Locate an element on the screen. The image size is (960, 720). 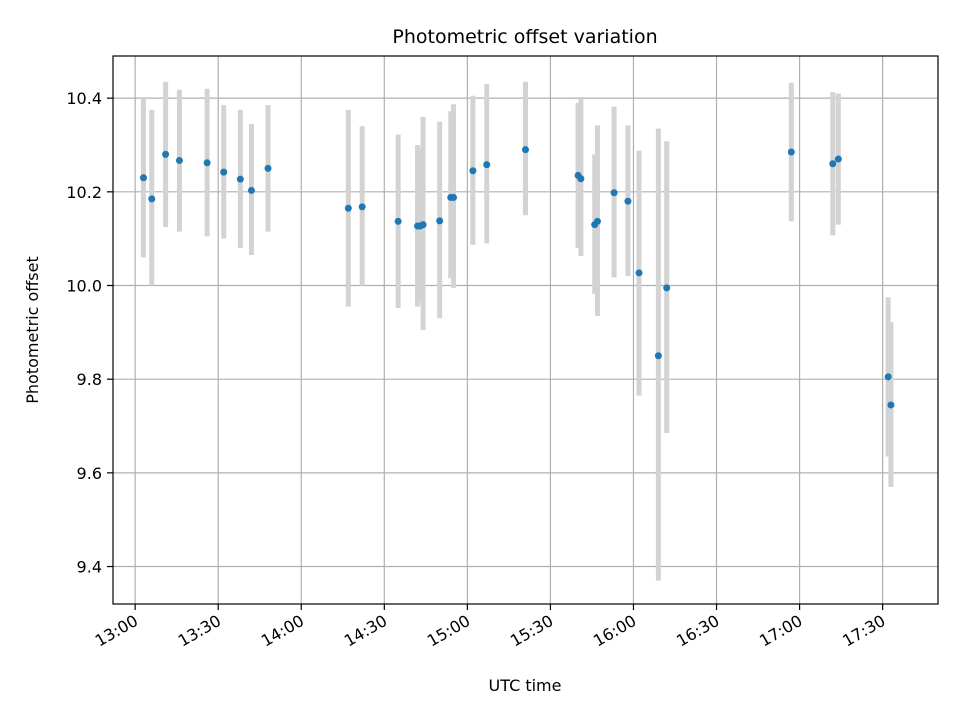
y-tick-label: 10.4 is located at coordinates (84, 98).